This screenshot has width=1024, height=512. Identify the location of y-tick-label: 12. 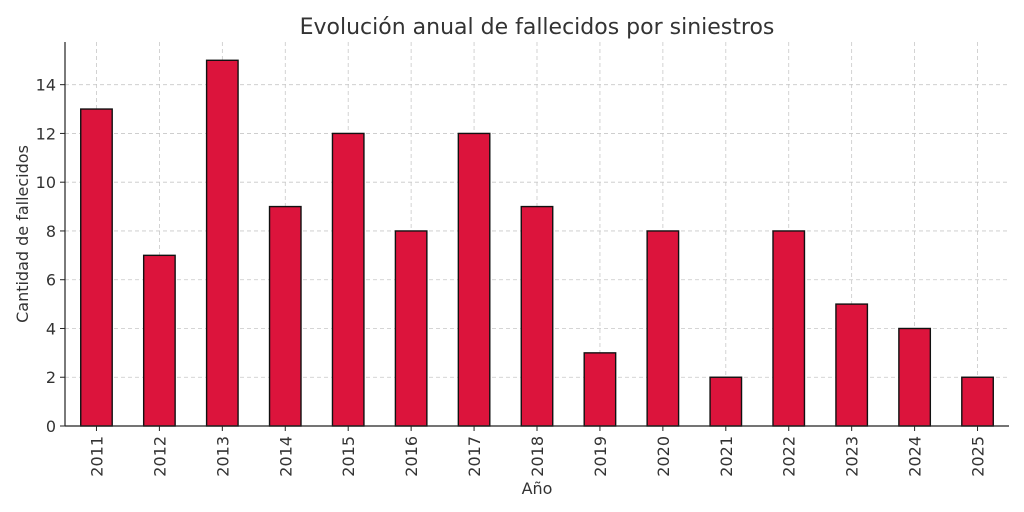
(46, 133).